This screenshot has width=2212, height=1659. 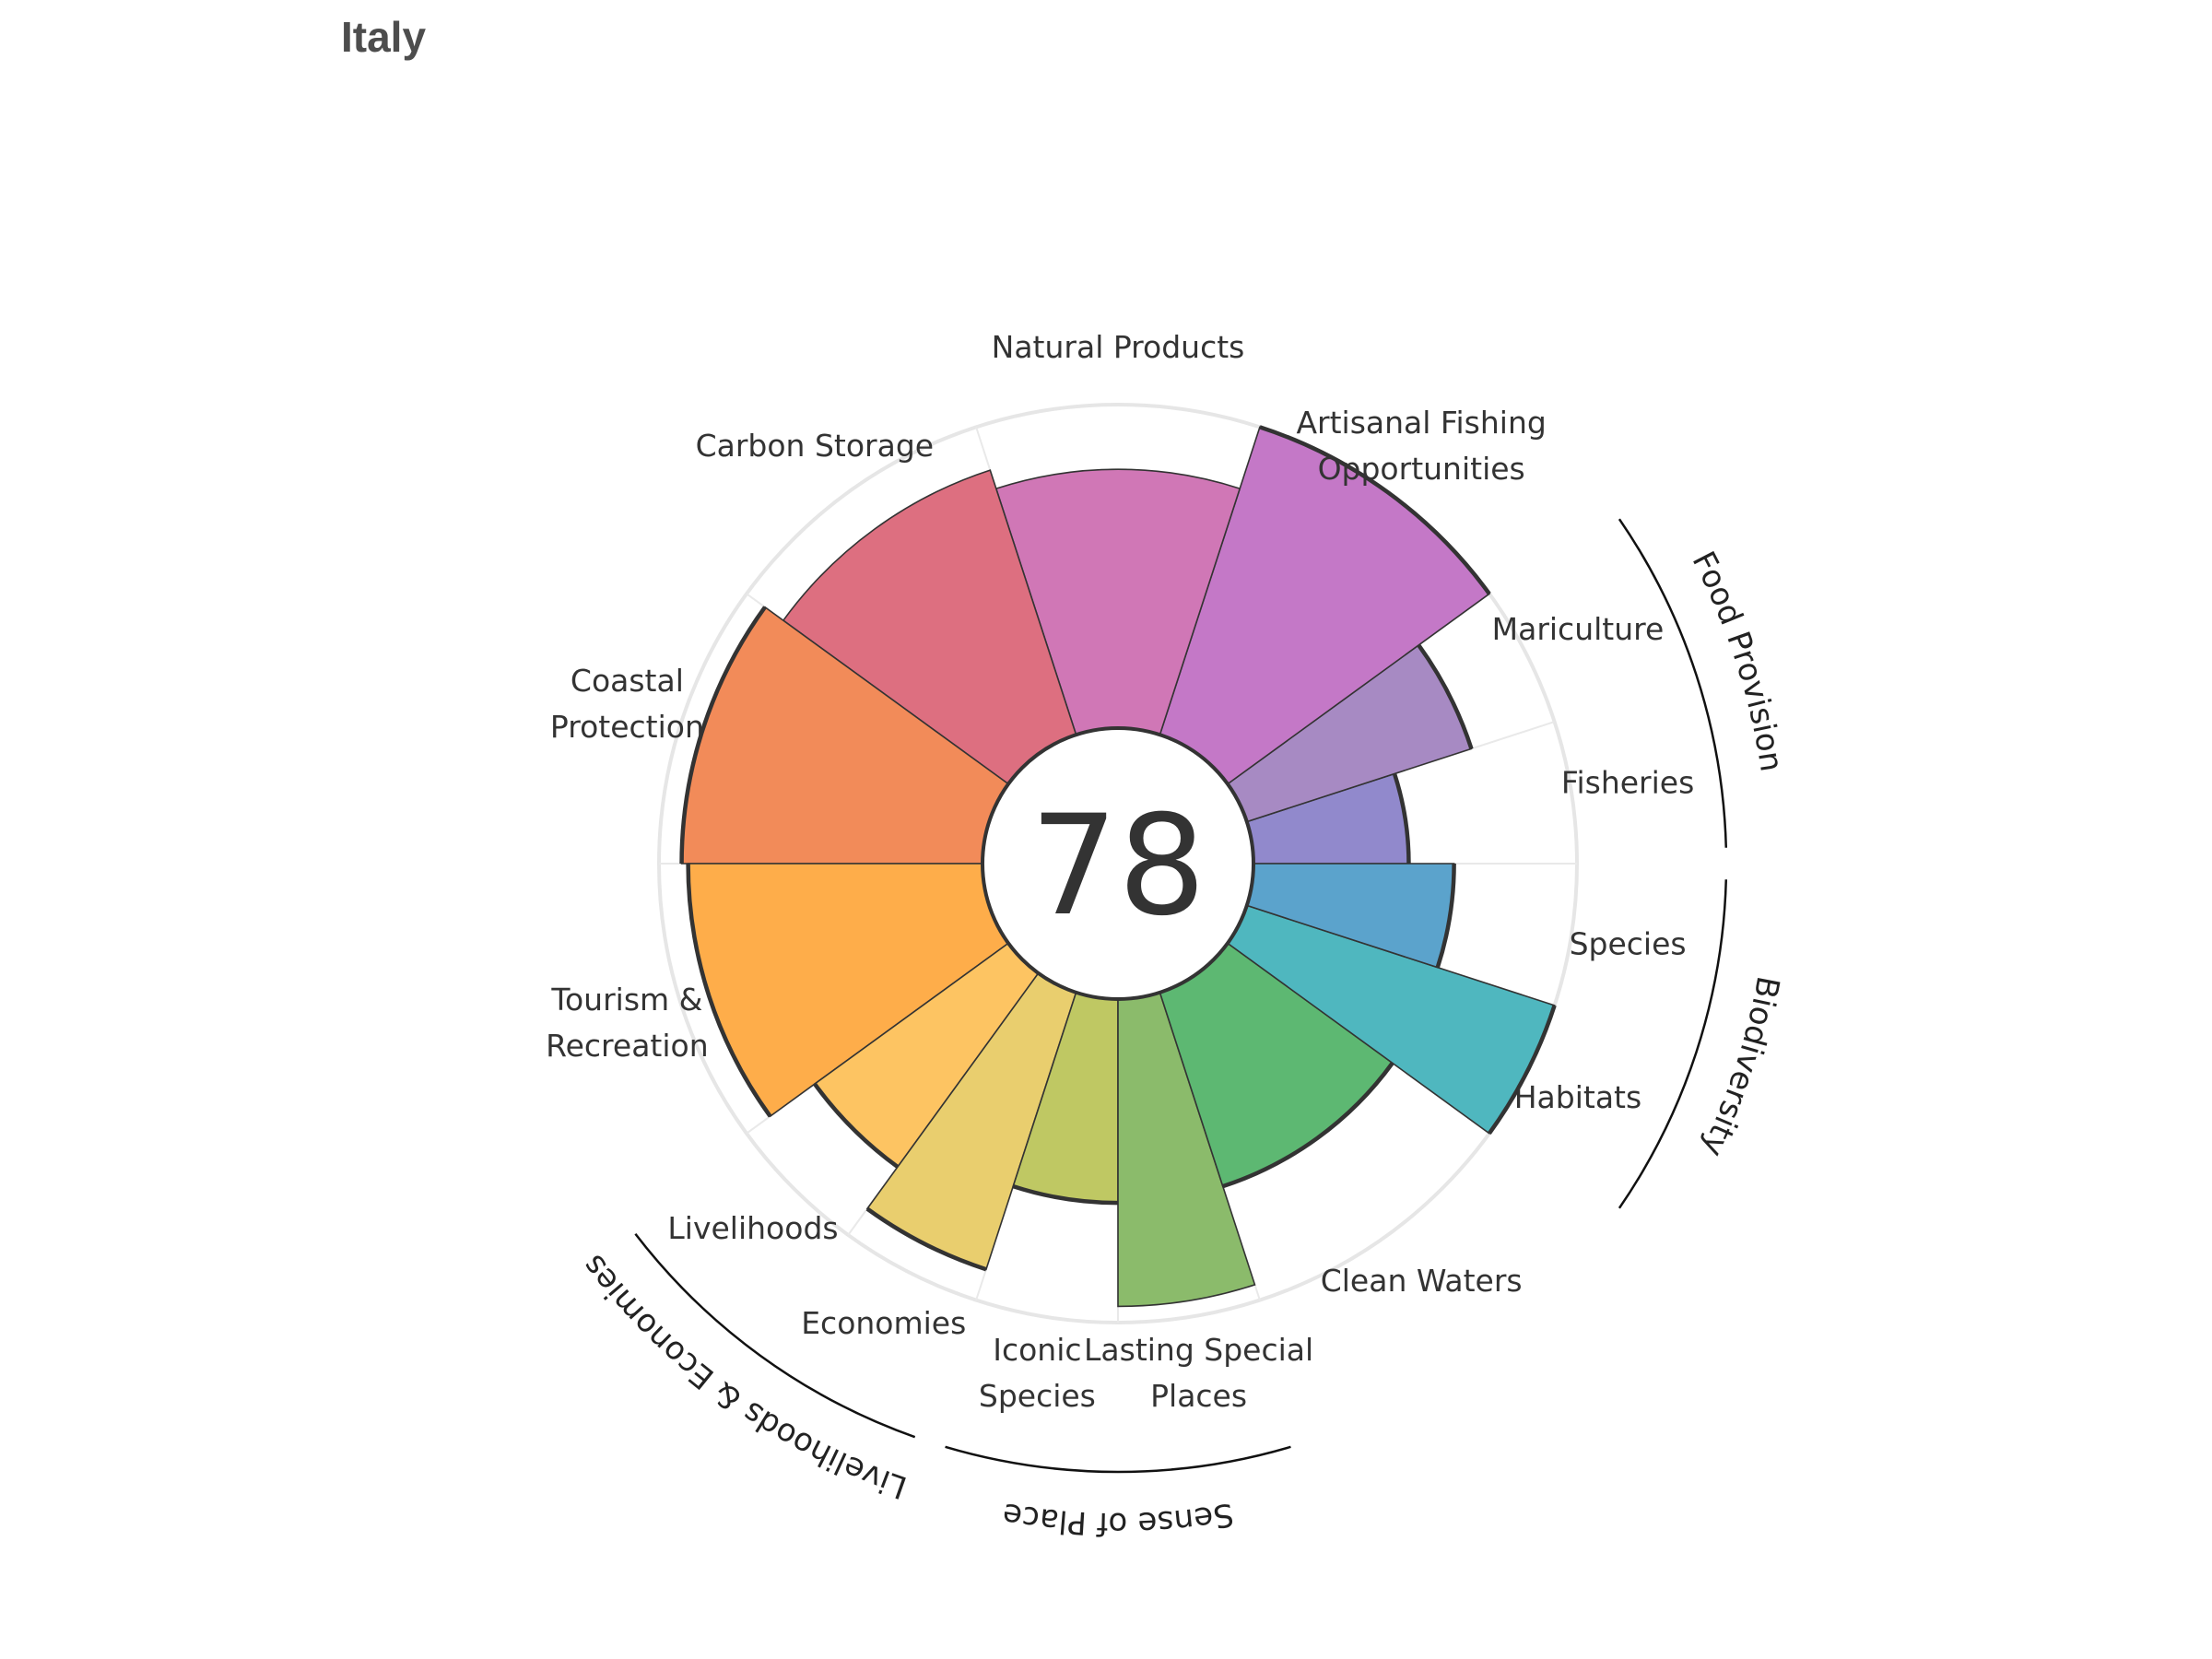 I want to click on label-line: Opportunities, so click(x=1421, y=469).